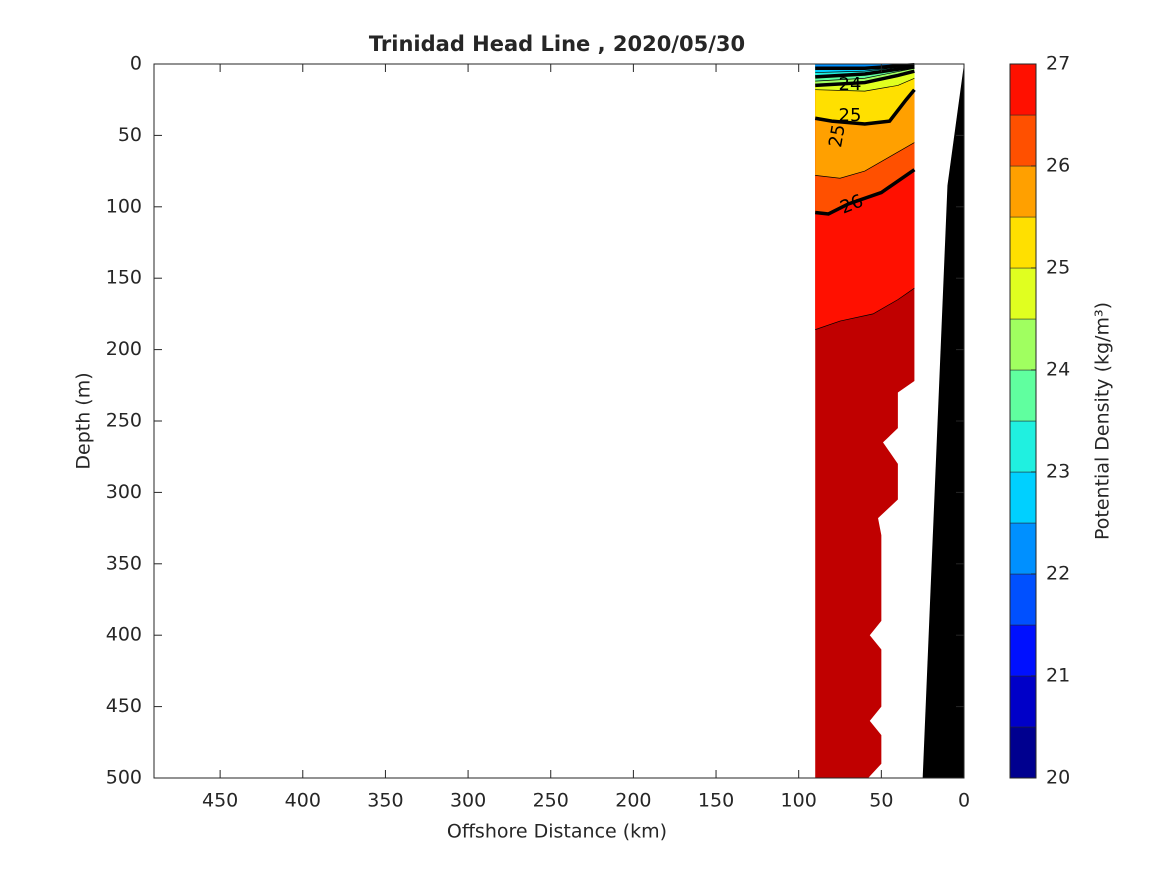  What do you see at coordinates (799, 801) in the screenshot?
I see `x-tick-label: 100` at bounding box center [799, 801].